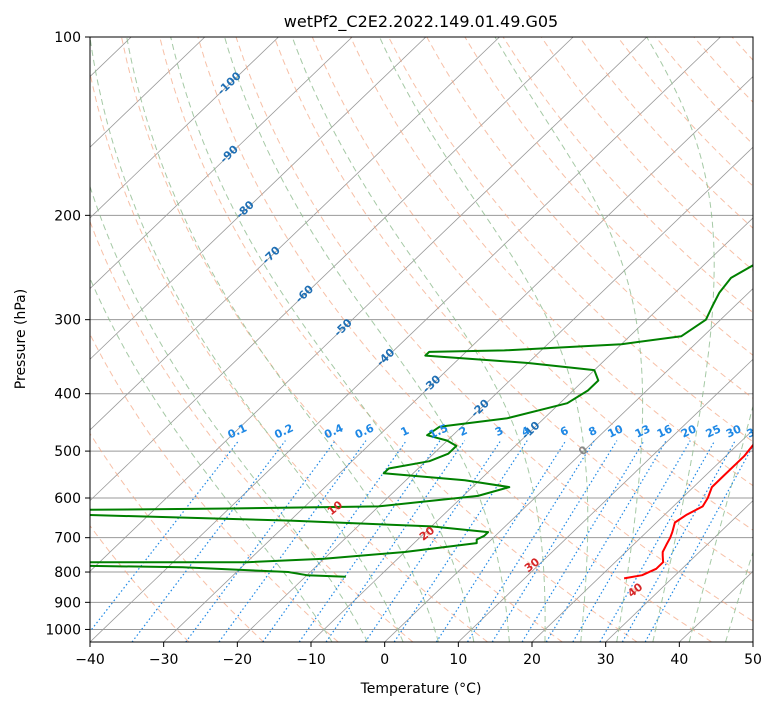 This screenshot has width=775, height=708. I want to click on mixing-ratio-label: 0.6, so click(364, 431).